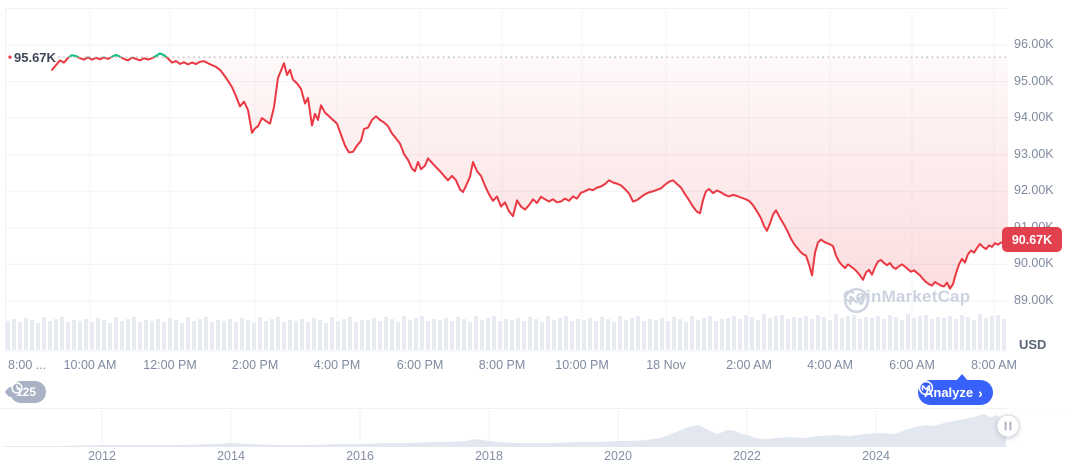 This screenshot has height=470, width=1072. Describe the element at coordinates (1034, 299) in the screenshot. I see `y-axis-label: 89.00K` at that location.